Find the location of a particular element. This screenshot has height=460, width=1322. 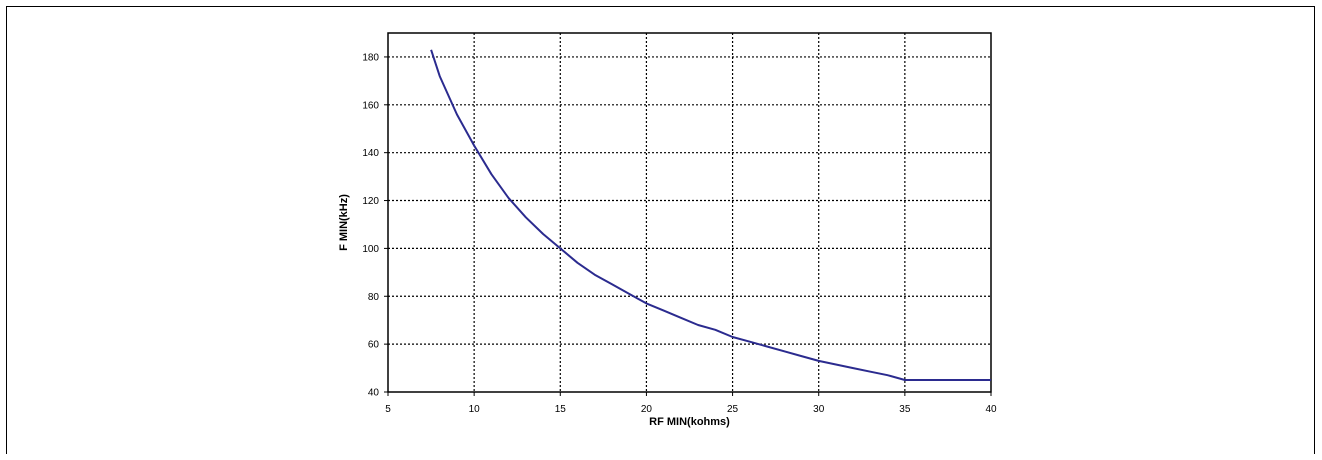

y-tick-label: 80 is located at coordinates (374, 297).